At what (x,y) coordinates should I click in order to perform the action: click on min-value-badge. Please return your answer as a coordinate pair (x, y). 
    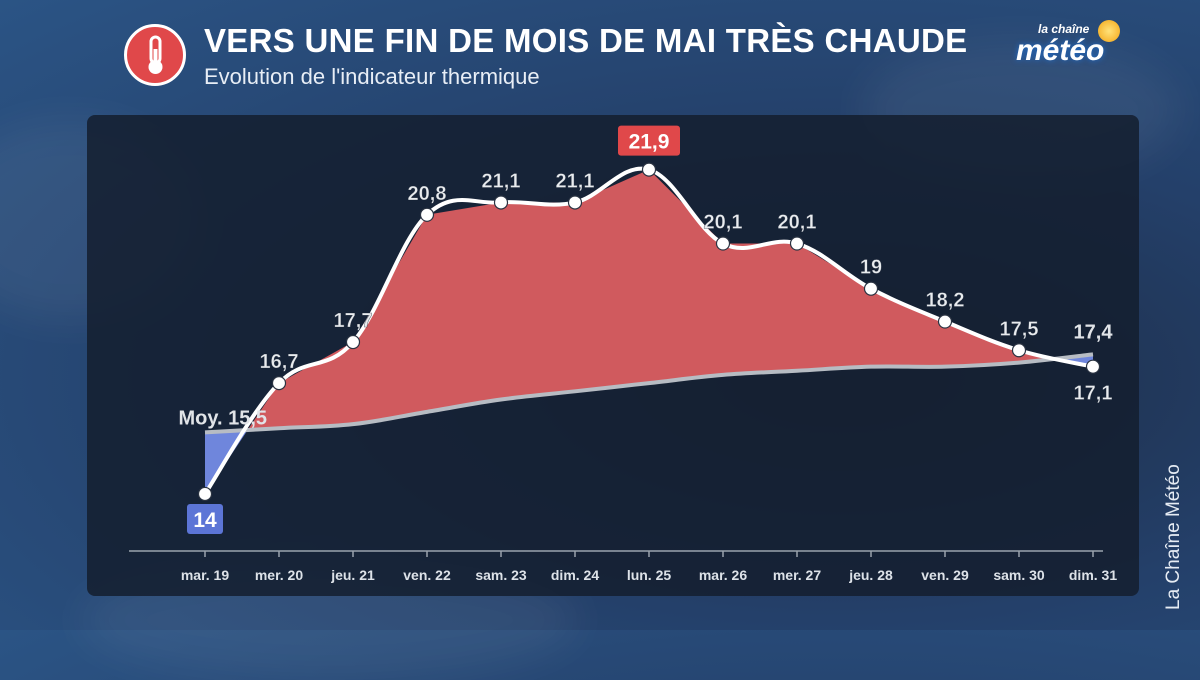
    Looking at the image, I should click on (205, 518).